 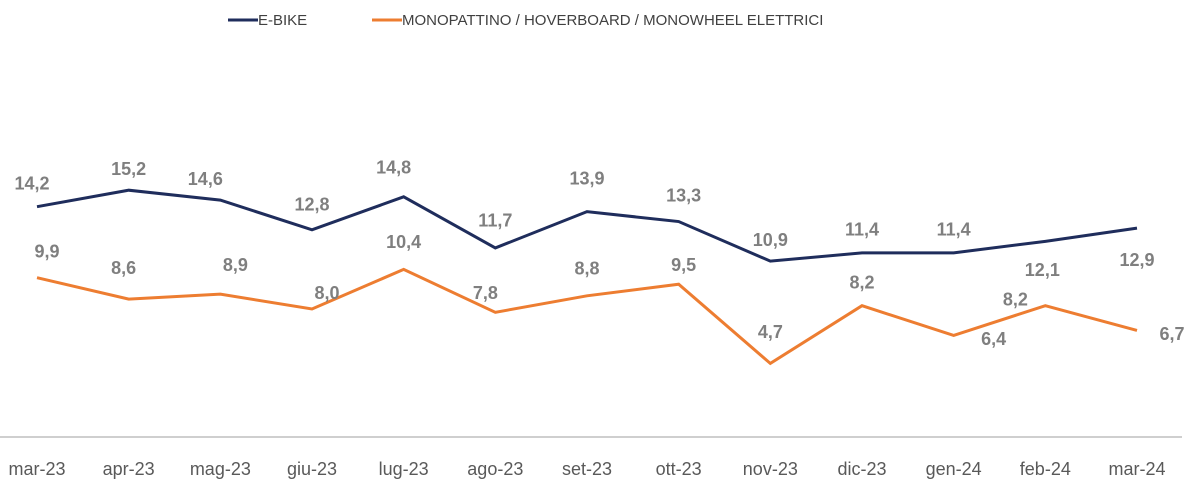 What do you see at coordinates (587, 469) in the screenshot?
I see `x-tick-label: set-23` at bounding box center [587, 469].